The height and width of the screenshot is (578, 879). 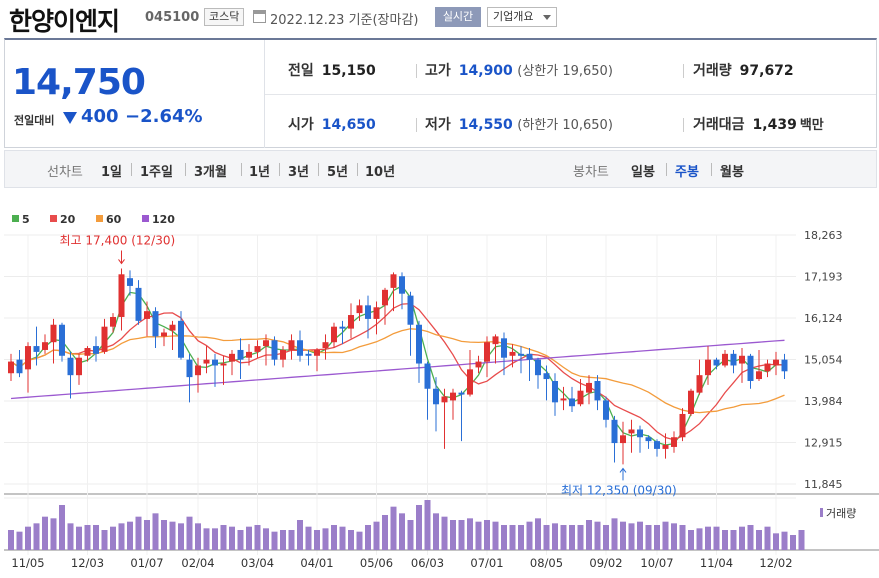 What do you see at coordinates (112, 172) in the screenshot?
I see `period-1d: 1일` at bounding box center [112, 172].